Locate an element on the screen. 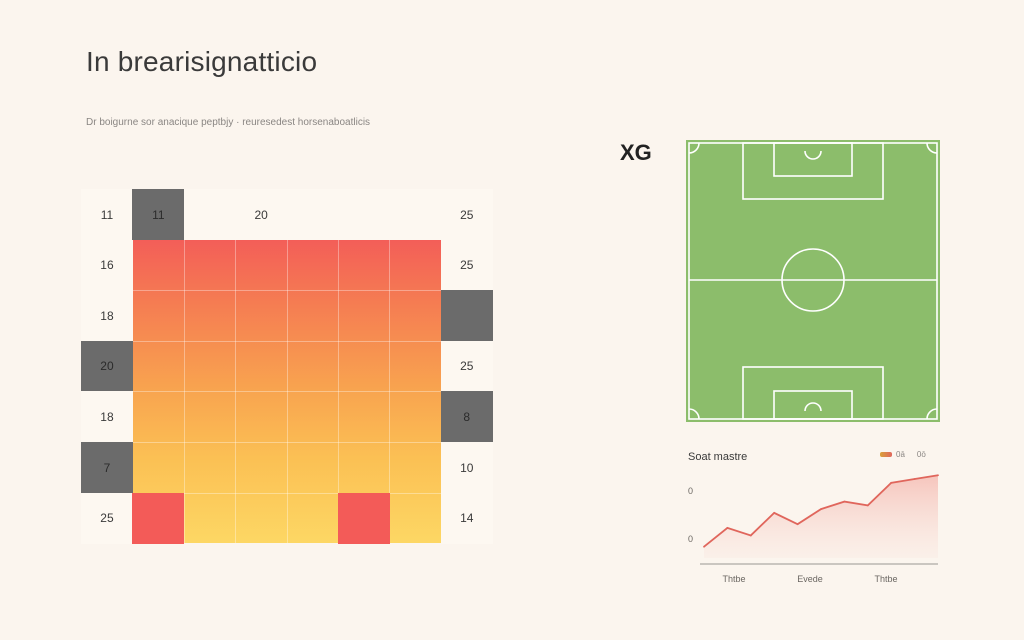 This screenshot has height=640, width=1024. corner-arc-tr is located at coordinates (932, 148).